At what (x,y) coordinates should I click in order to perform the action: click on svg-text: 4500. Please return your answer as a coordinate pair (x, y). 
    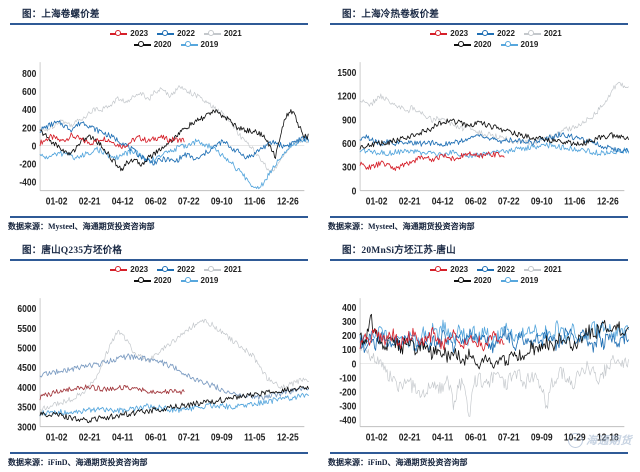
    Looking at the image, I should click on (26, 368).